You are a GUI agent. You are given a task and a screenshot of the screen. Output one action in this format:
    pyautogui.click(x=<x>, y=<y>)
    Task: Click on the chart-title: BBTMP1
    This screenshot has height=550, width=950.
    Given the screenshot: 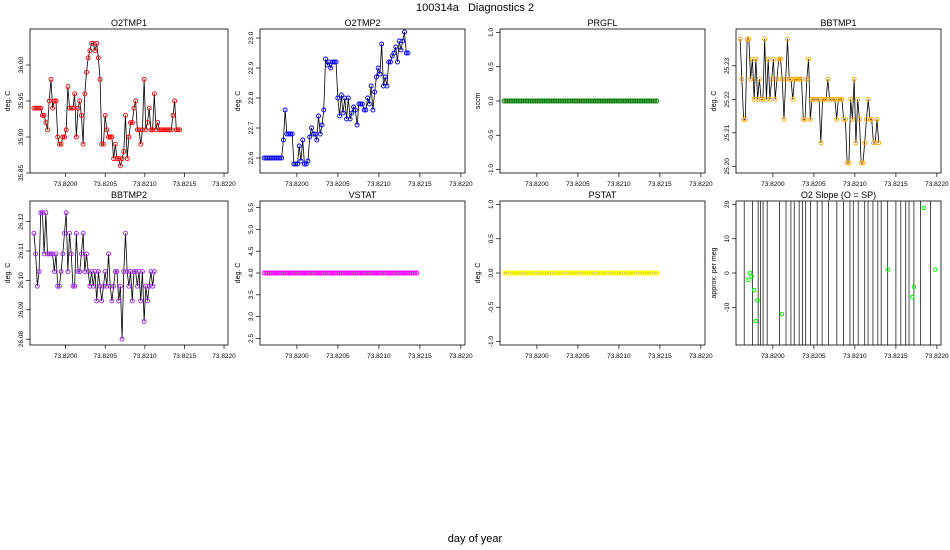 What is the action you would take?
    pyautogui.click(x=838, y=23)
    